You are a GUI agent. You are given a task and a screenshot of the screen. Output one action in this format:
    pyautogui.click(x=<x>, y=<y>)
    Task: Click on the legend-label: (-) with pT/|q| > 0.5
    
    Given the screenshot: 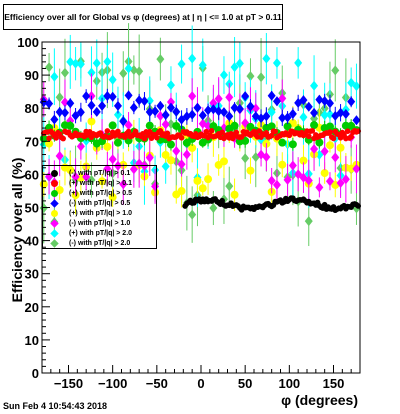 What is the action you would take?
    pyautogui.click(x=100, y=203)
    